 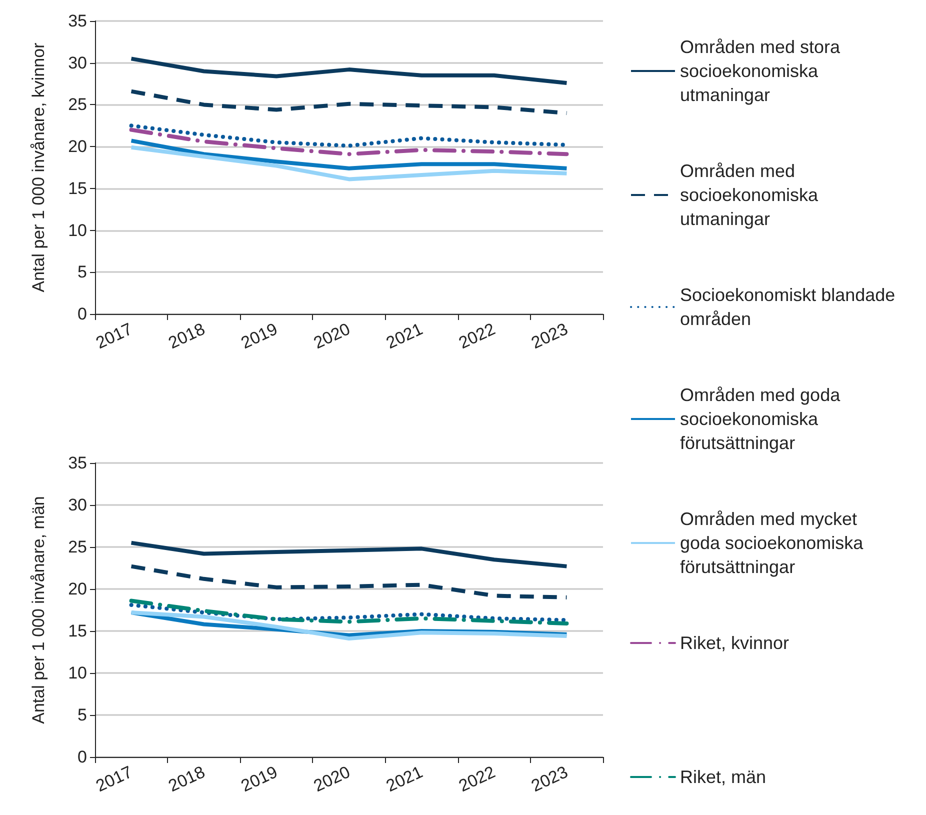 I want to click on legend-label: Områden med stora socioekonomiska utmaningar, so click(x=763, y=71).